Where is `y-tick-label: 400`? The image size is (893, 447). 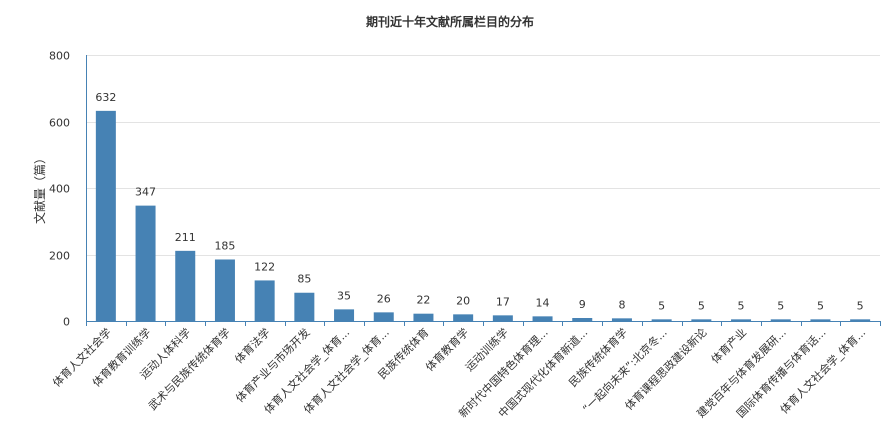 y-tick-label: 400 is located at coordinates (59, 189).